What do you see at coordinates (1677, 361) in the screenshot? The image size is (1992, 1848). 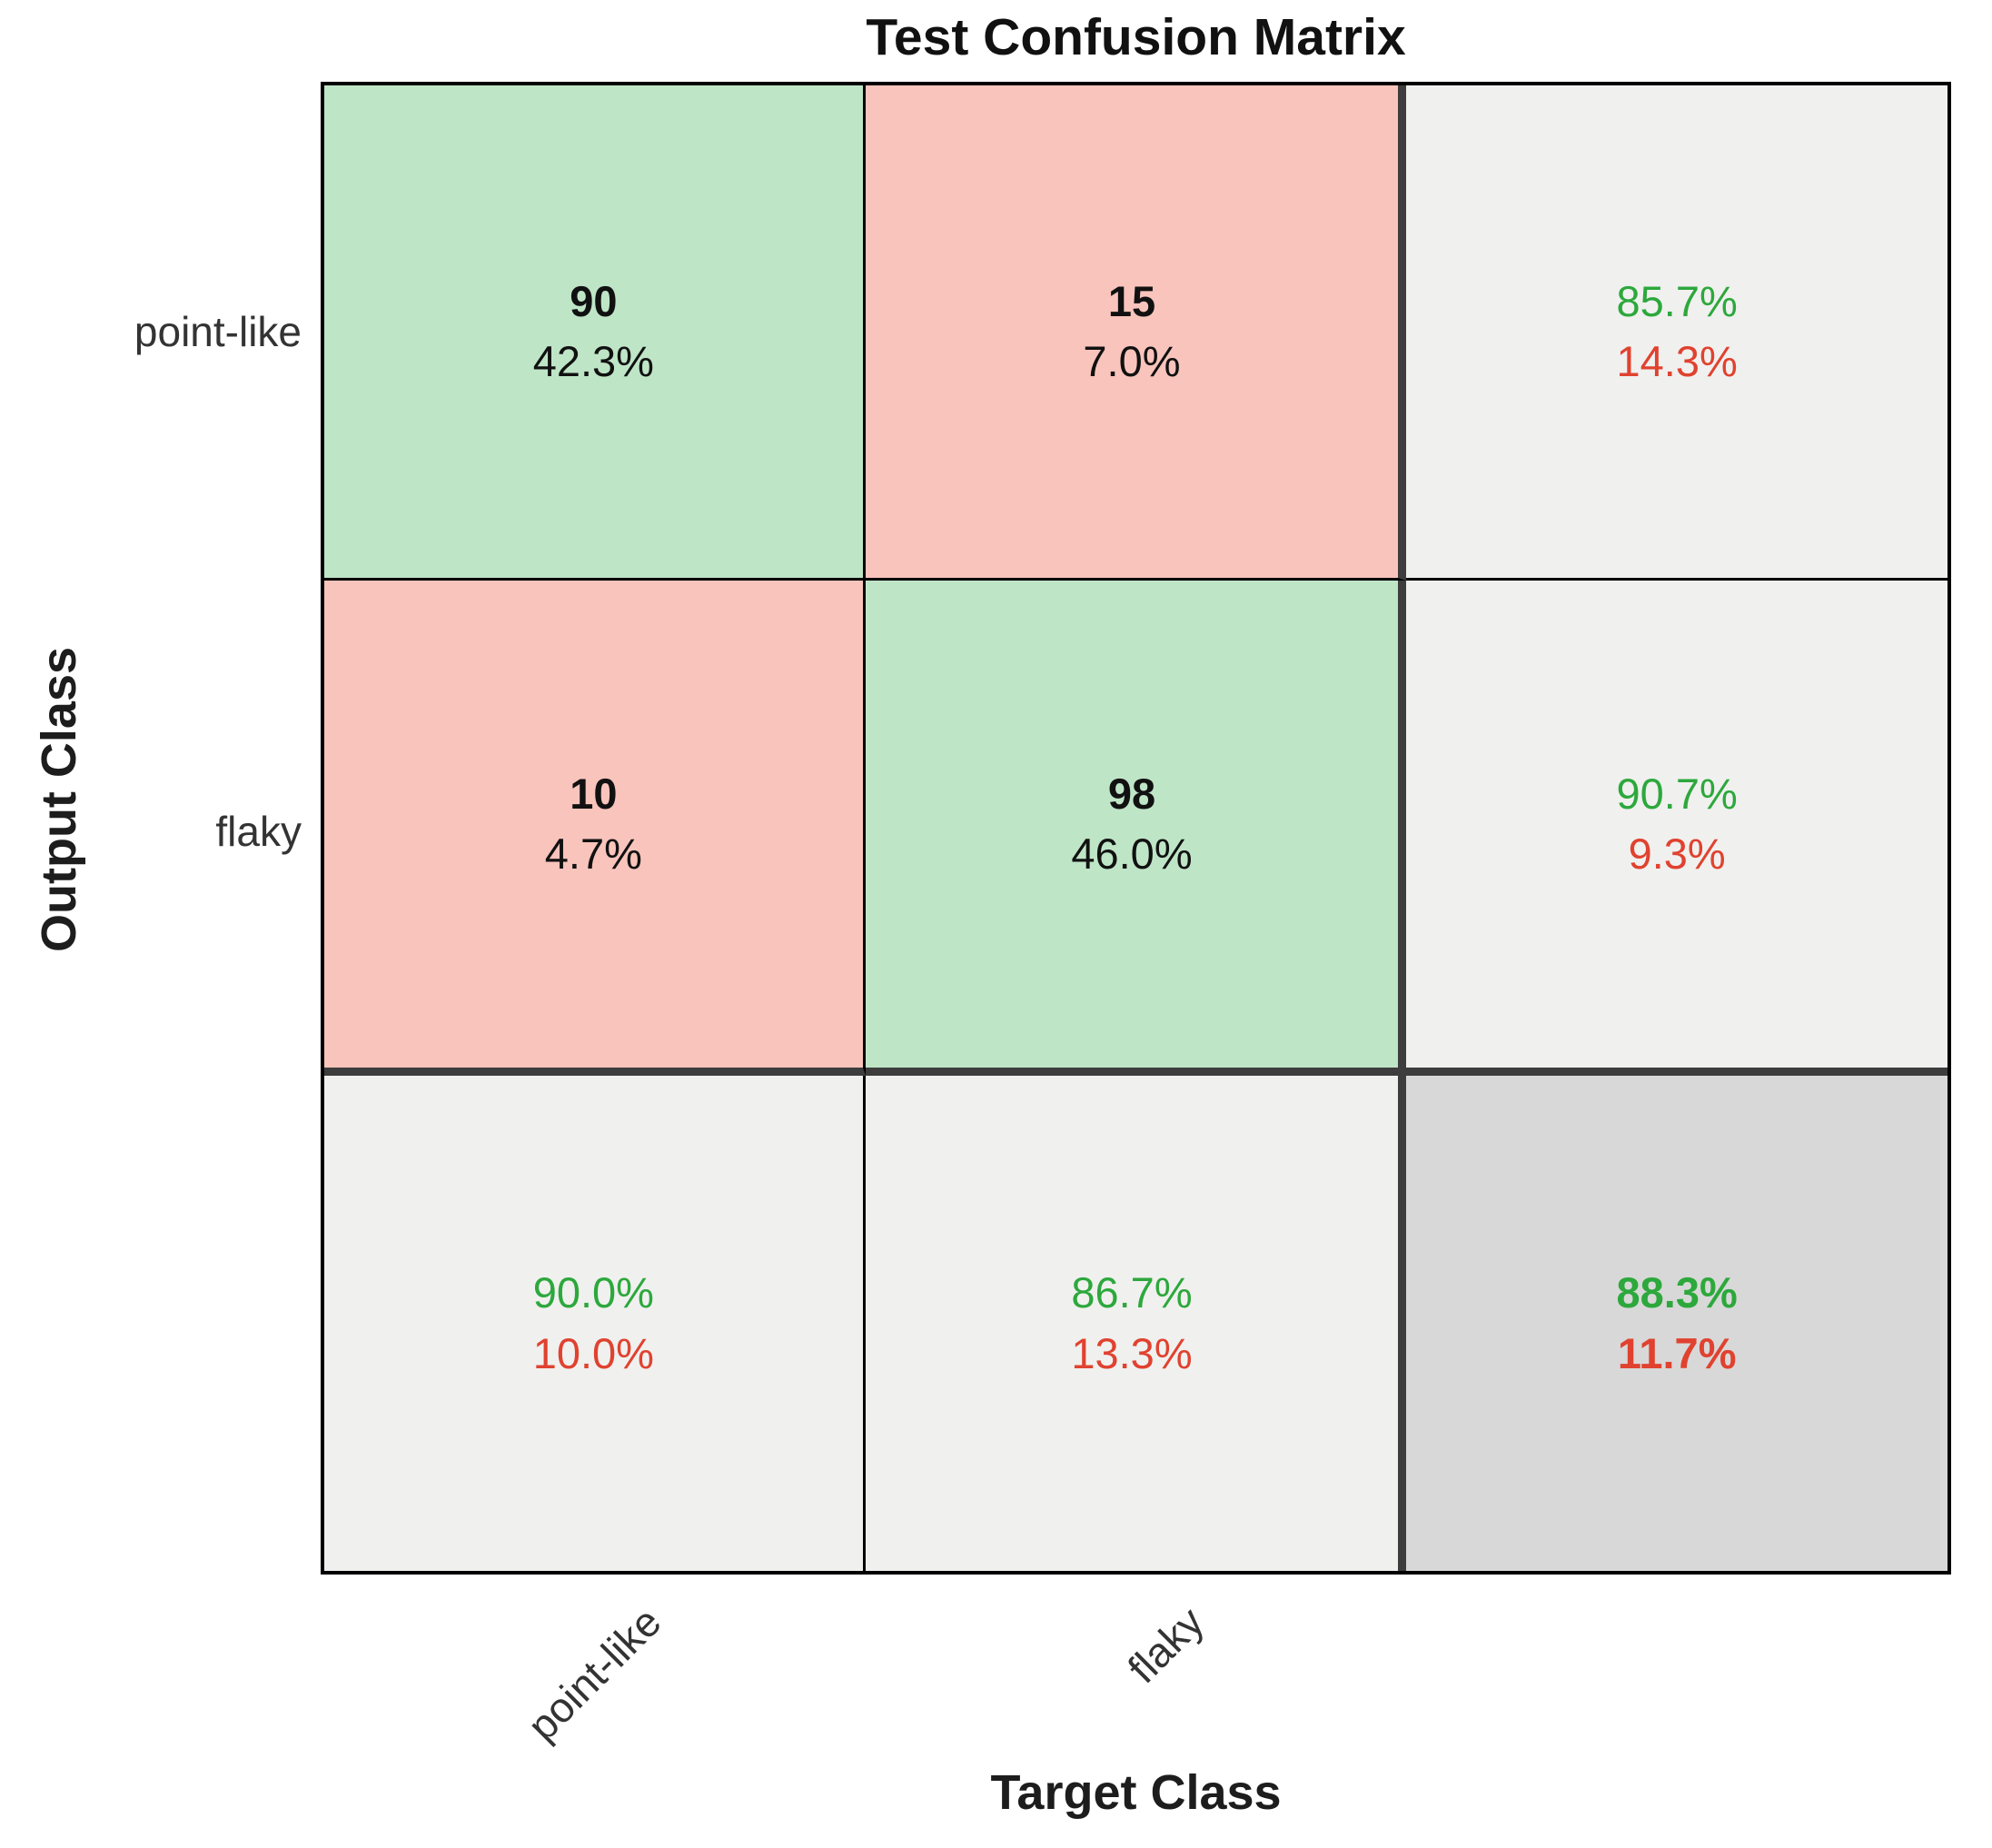 I see `summary-error-percent: 14.3%` at bounding box center [1677, 361].